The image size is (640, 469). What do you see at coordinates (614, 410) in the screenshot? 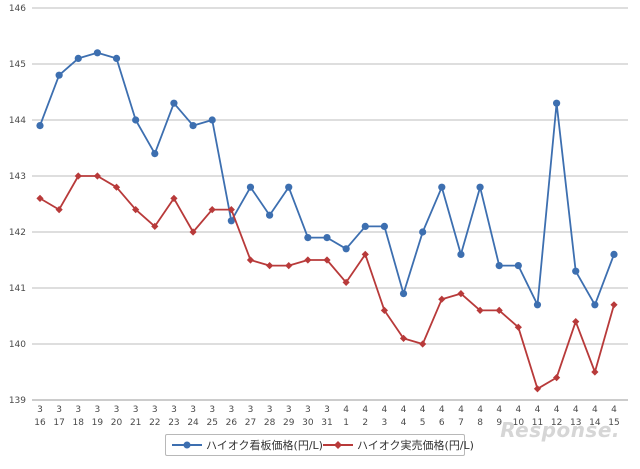
I see `x-tick-month-30: 4` at bounding box center [614, 410].